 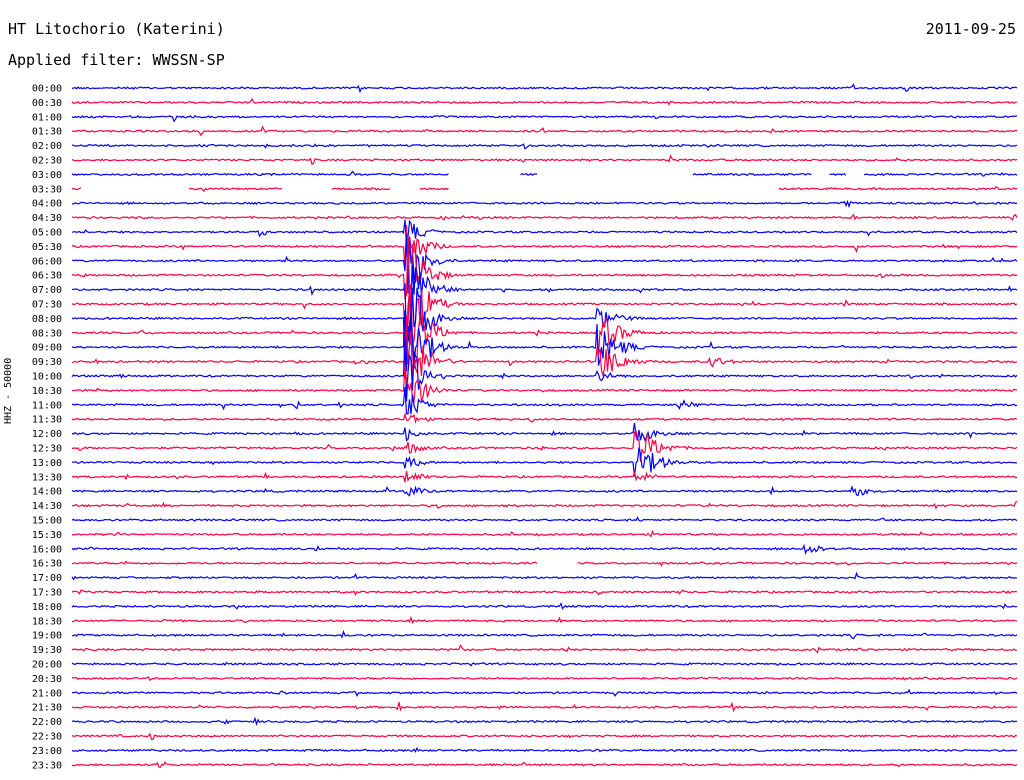 I want to click on row-time-label: 15:30, so click(x=47, y=535).